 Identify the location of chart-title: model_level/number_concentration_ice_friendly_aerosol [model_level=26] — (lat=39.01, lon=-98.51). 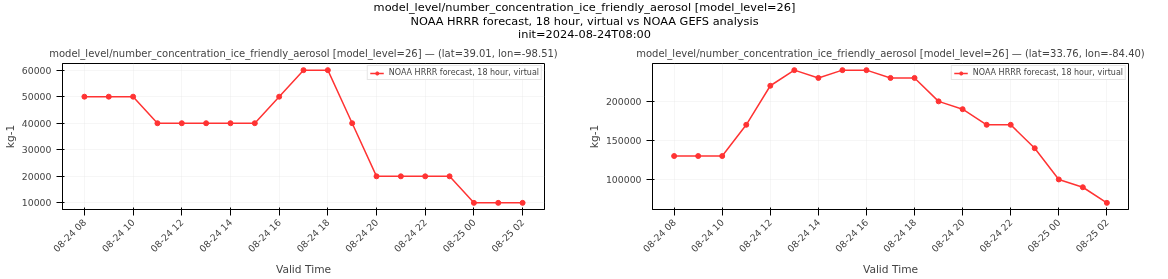
(303, 53).